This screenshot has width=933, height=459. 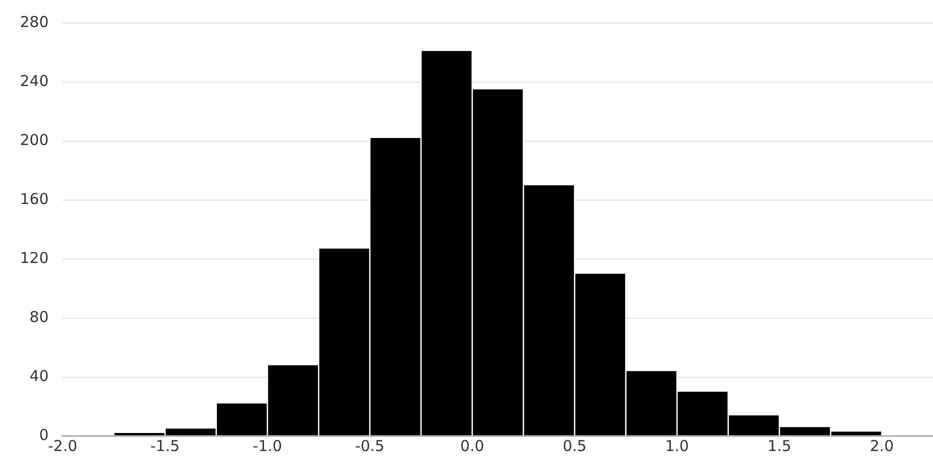 I want to click on x-tick-label: 1.0, so click(x=677, y=445).